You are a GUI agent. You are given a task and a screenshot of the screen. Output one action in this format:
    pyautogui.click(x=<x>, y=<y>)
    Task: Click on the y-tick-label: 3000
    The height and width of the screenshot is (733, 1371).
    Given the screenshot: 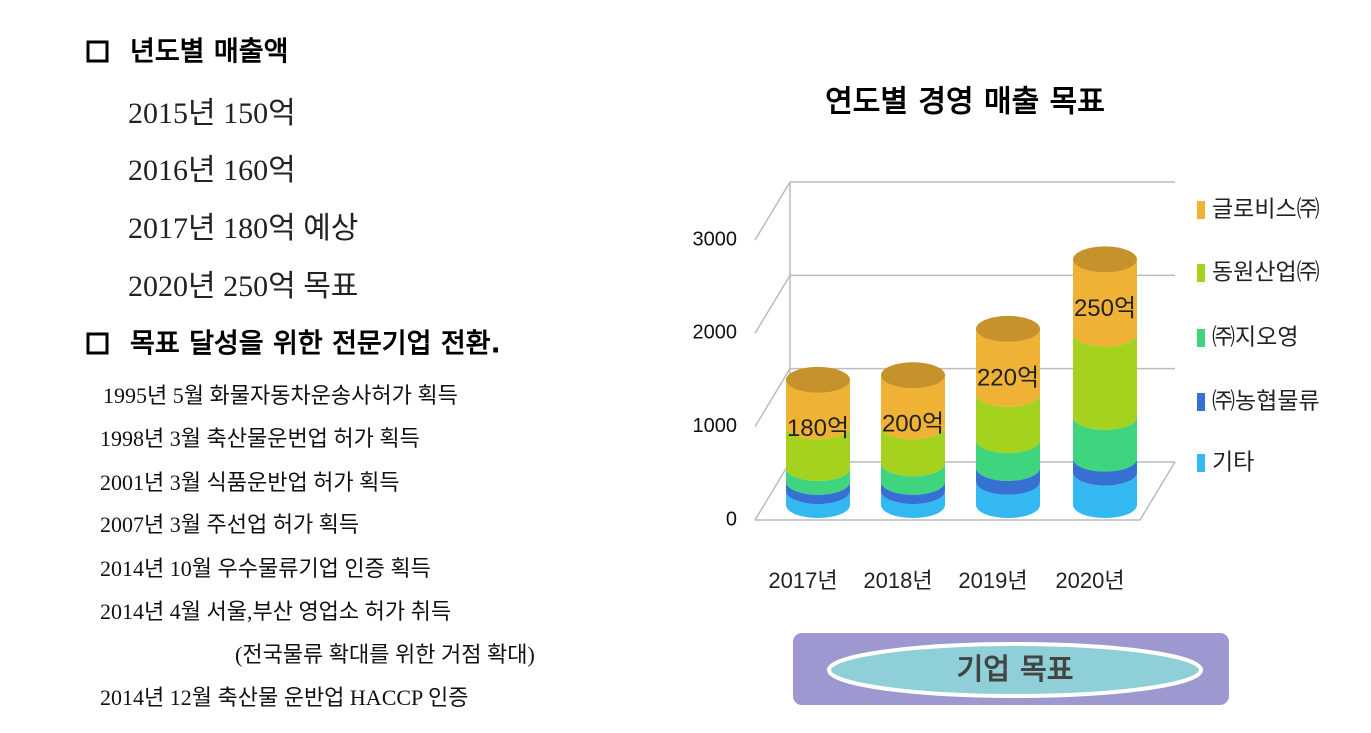 What is the action you would take?
    pyautogui.click(x=715, y=239)
    